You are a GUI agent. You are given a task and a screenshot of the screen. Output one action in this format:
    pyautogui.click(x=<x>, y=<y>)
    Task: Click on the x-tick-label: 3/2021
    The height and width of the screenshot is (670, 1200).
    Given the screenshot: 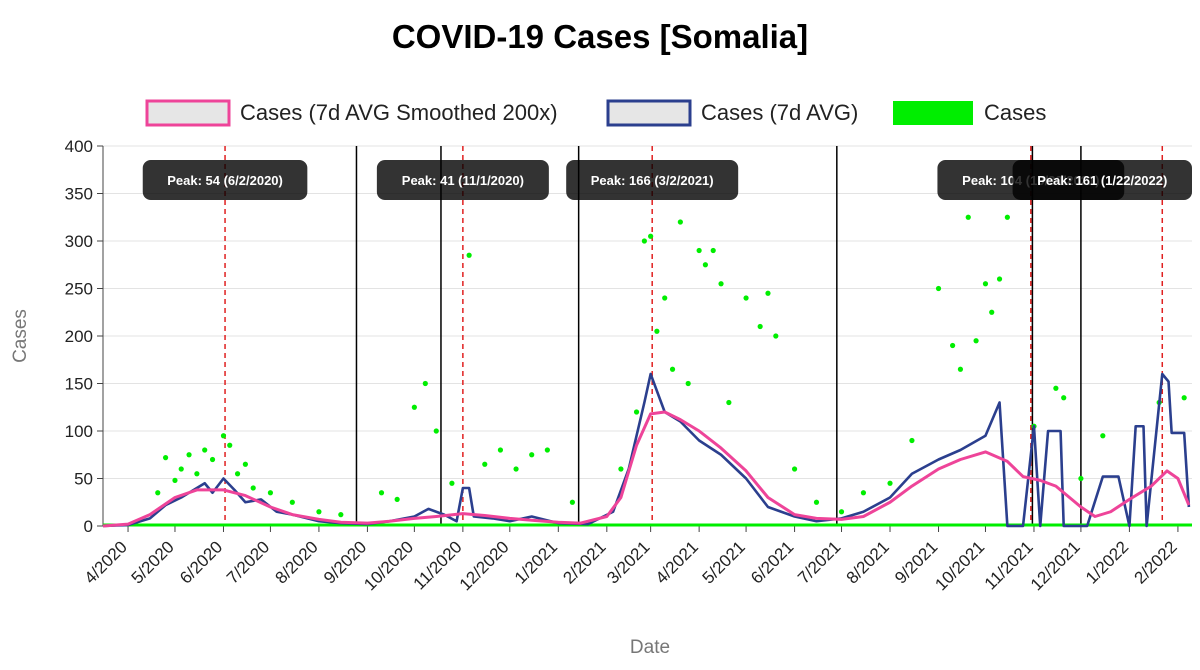 What is the action you would take?
    pyautogui.click(x=628, y=562)
    